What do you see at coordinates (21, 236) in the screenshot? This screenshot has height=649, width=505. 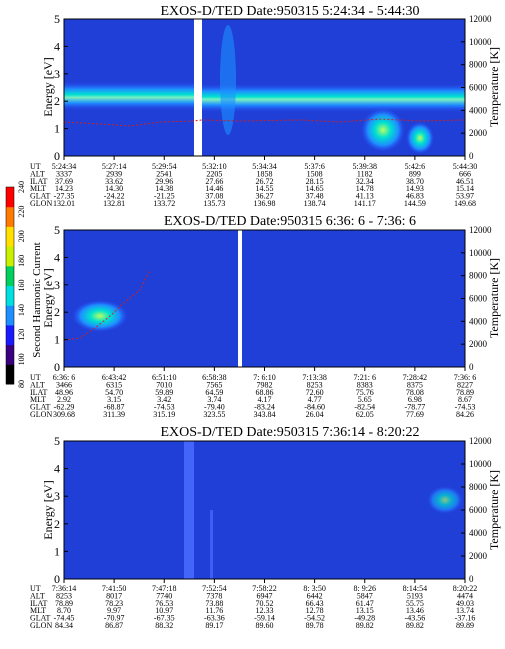 I see `colorbar-tick-label: 200` at bounding box center [21, 236].